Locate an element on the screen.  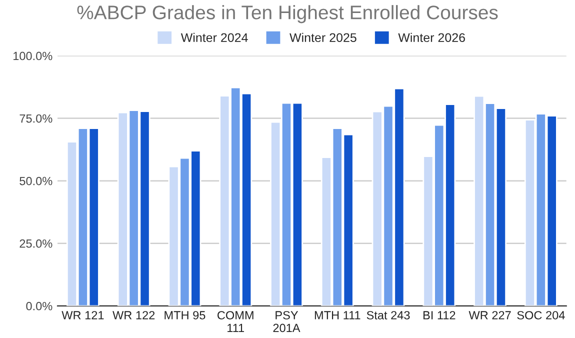
x-tick-label: MTH 111 is located at coordinates (337, 315).